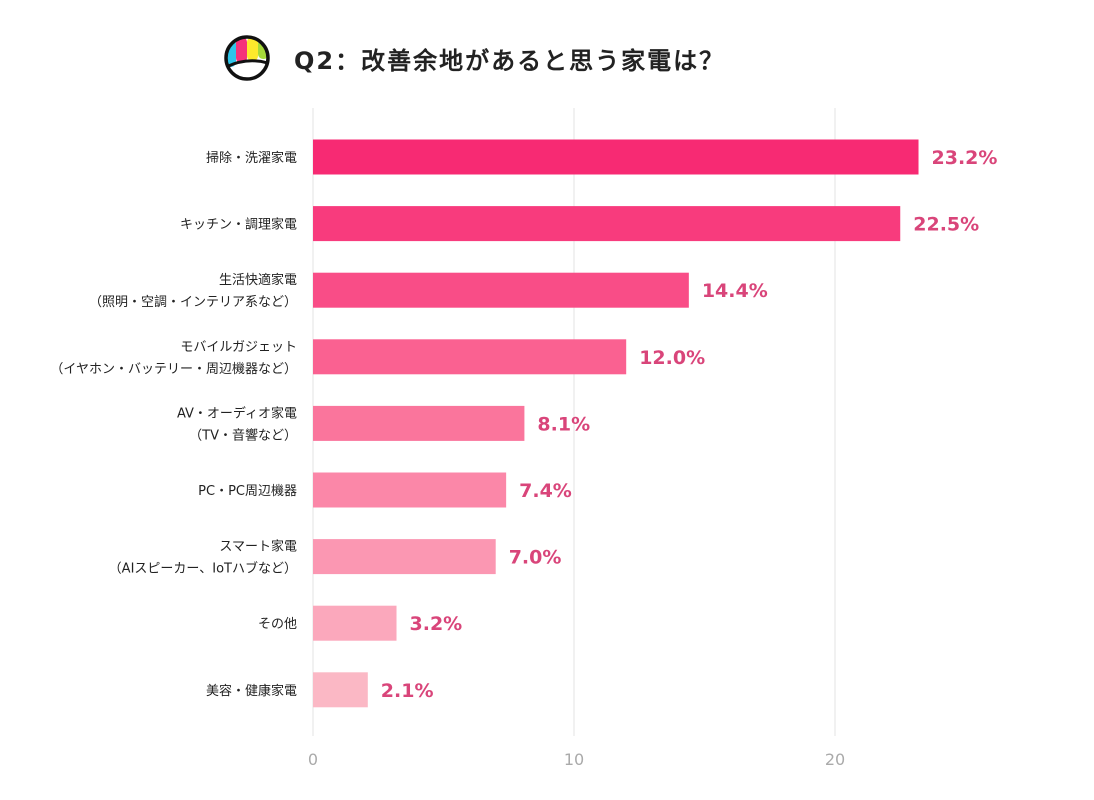 This screenshot has width=1094, height=800. I want to click on chart-title: Q2：改善余地があると思う家電は？, so click(510, 60).